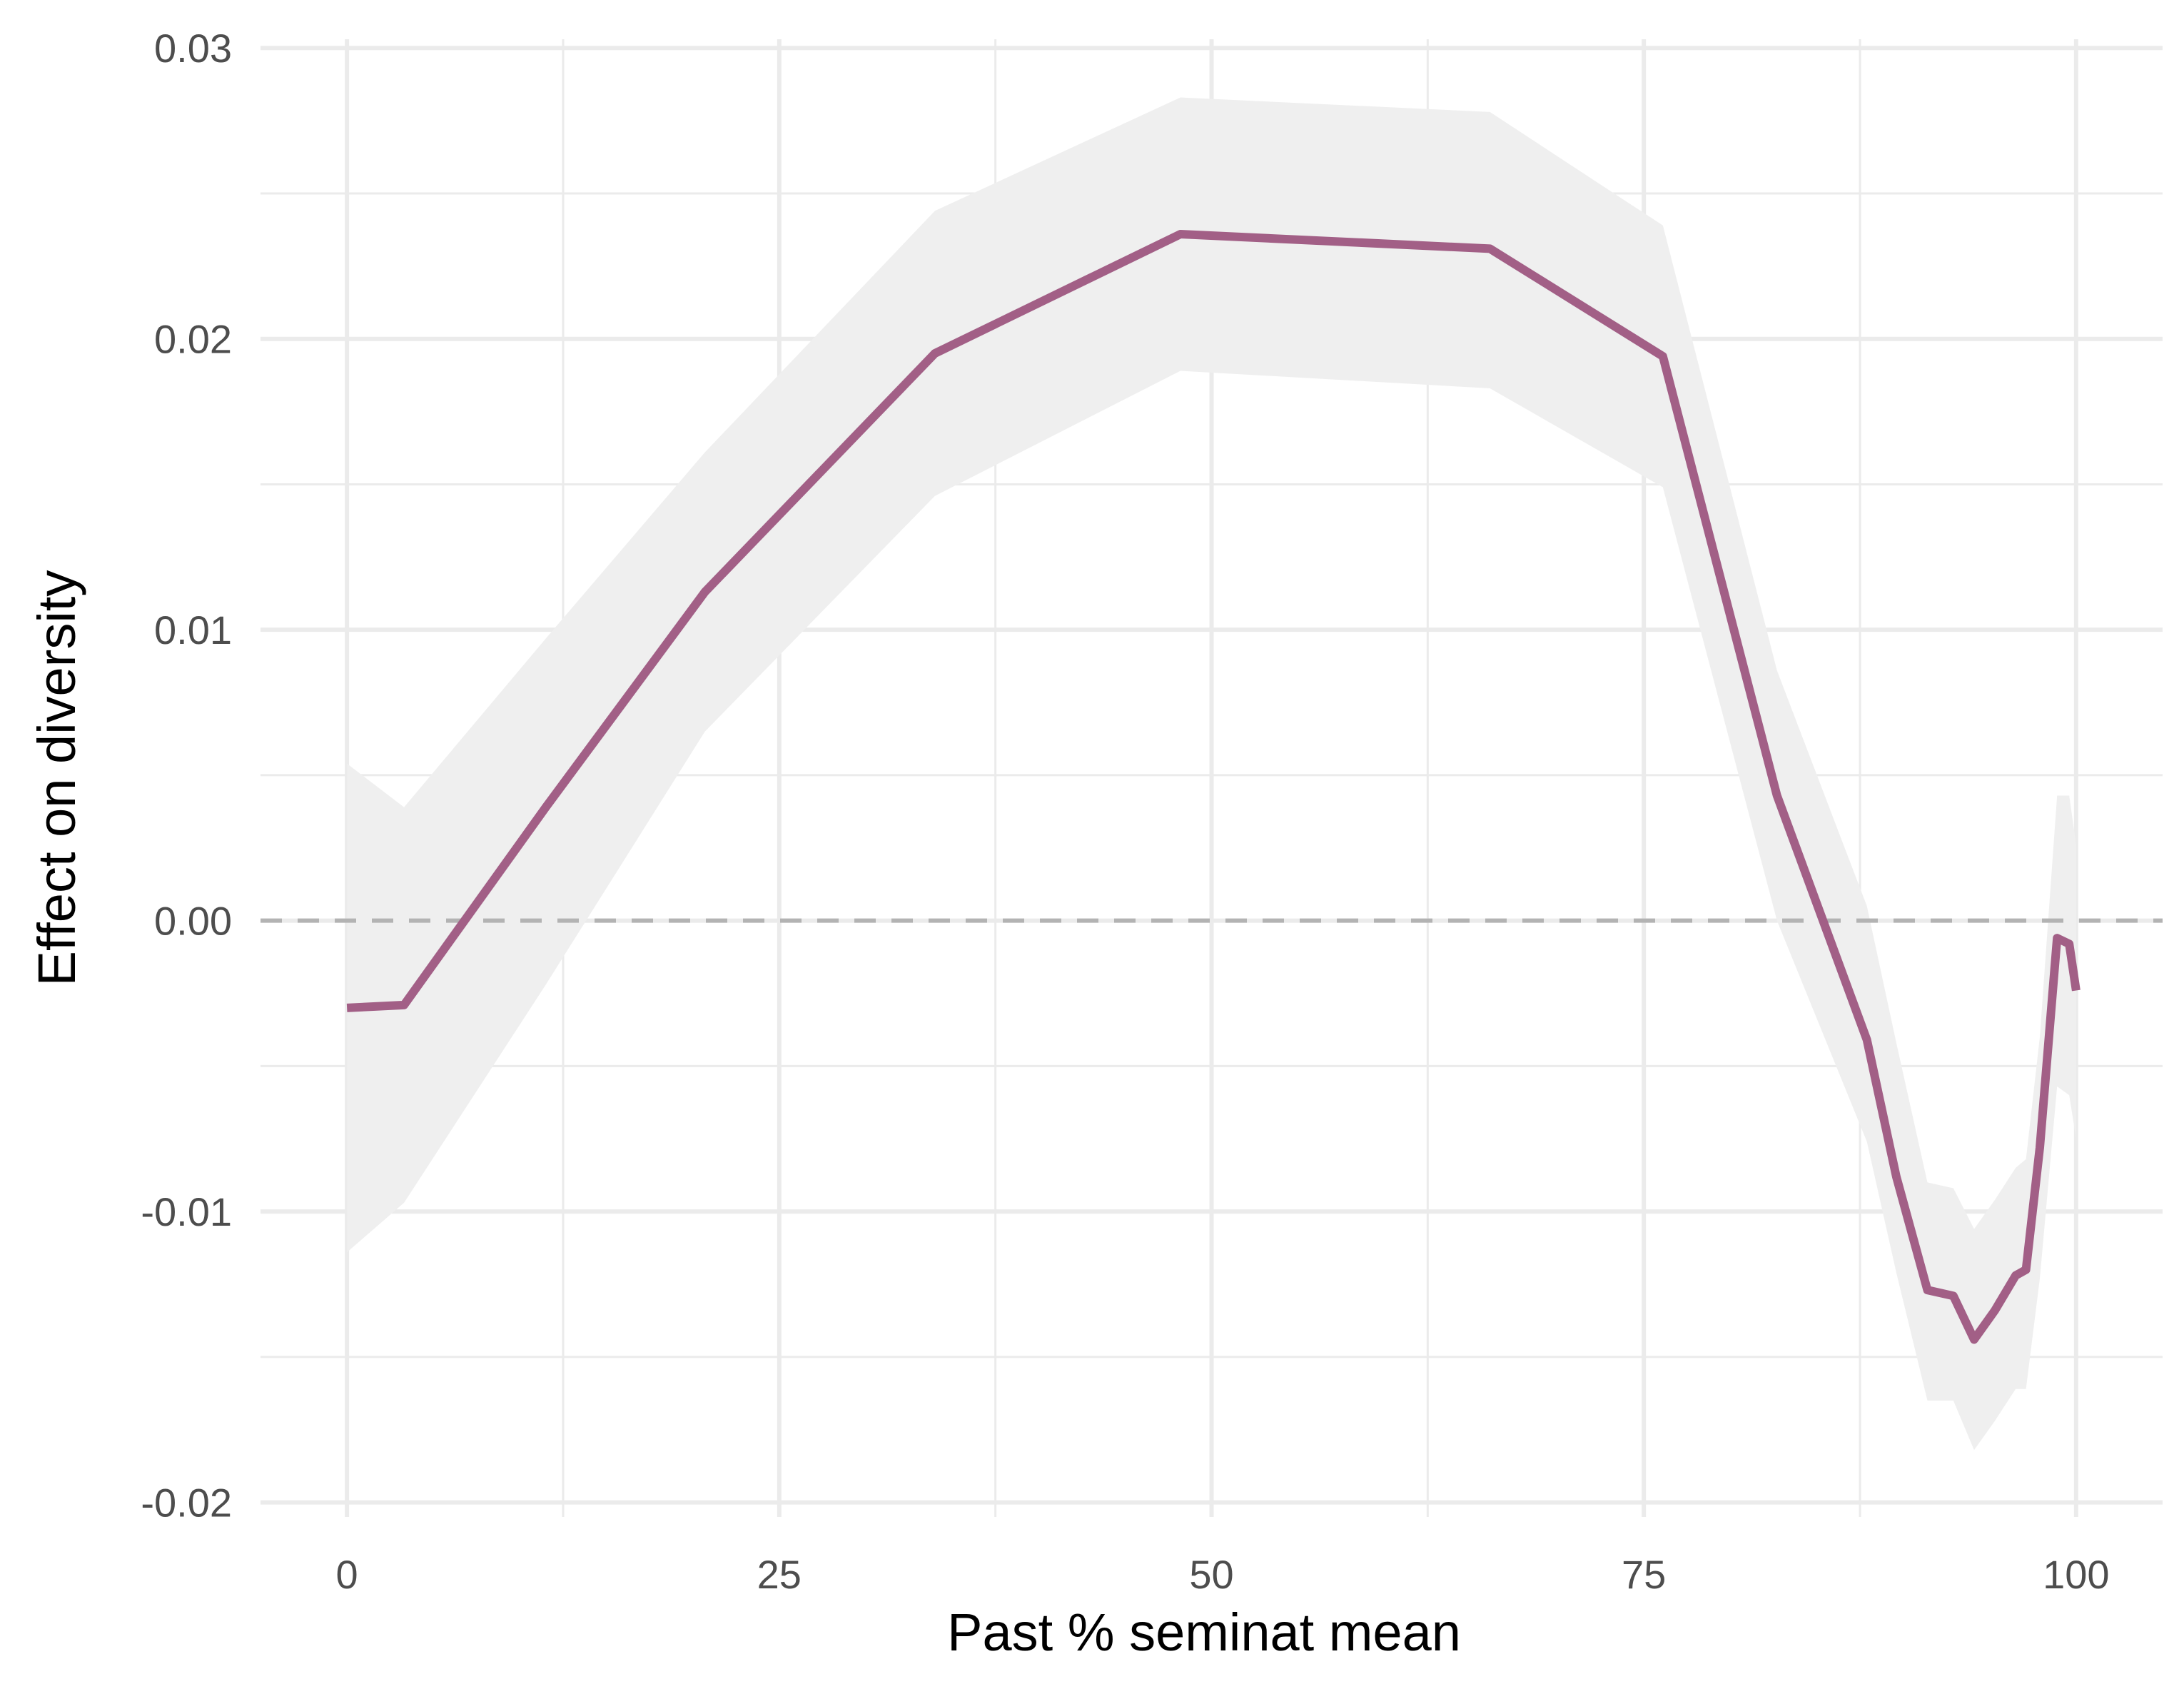 This screenshot has height=1699, width=2184. I want to click on x-tick-label: 0, so click(347, 1574).